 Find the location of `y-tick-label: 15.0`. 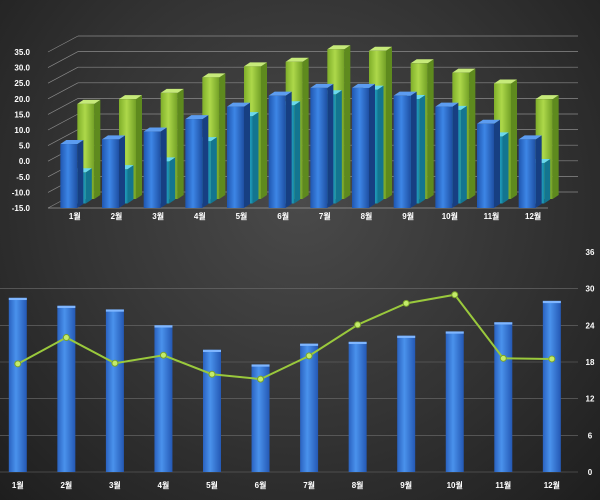

y-tick-label: 15.0 is located at coordinates (22, 114).